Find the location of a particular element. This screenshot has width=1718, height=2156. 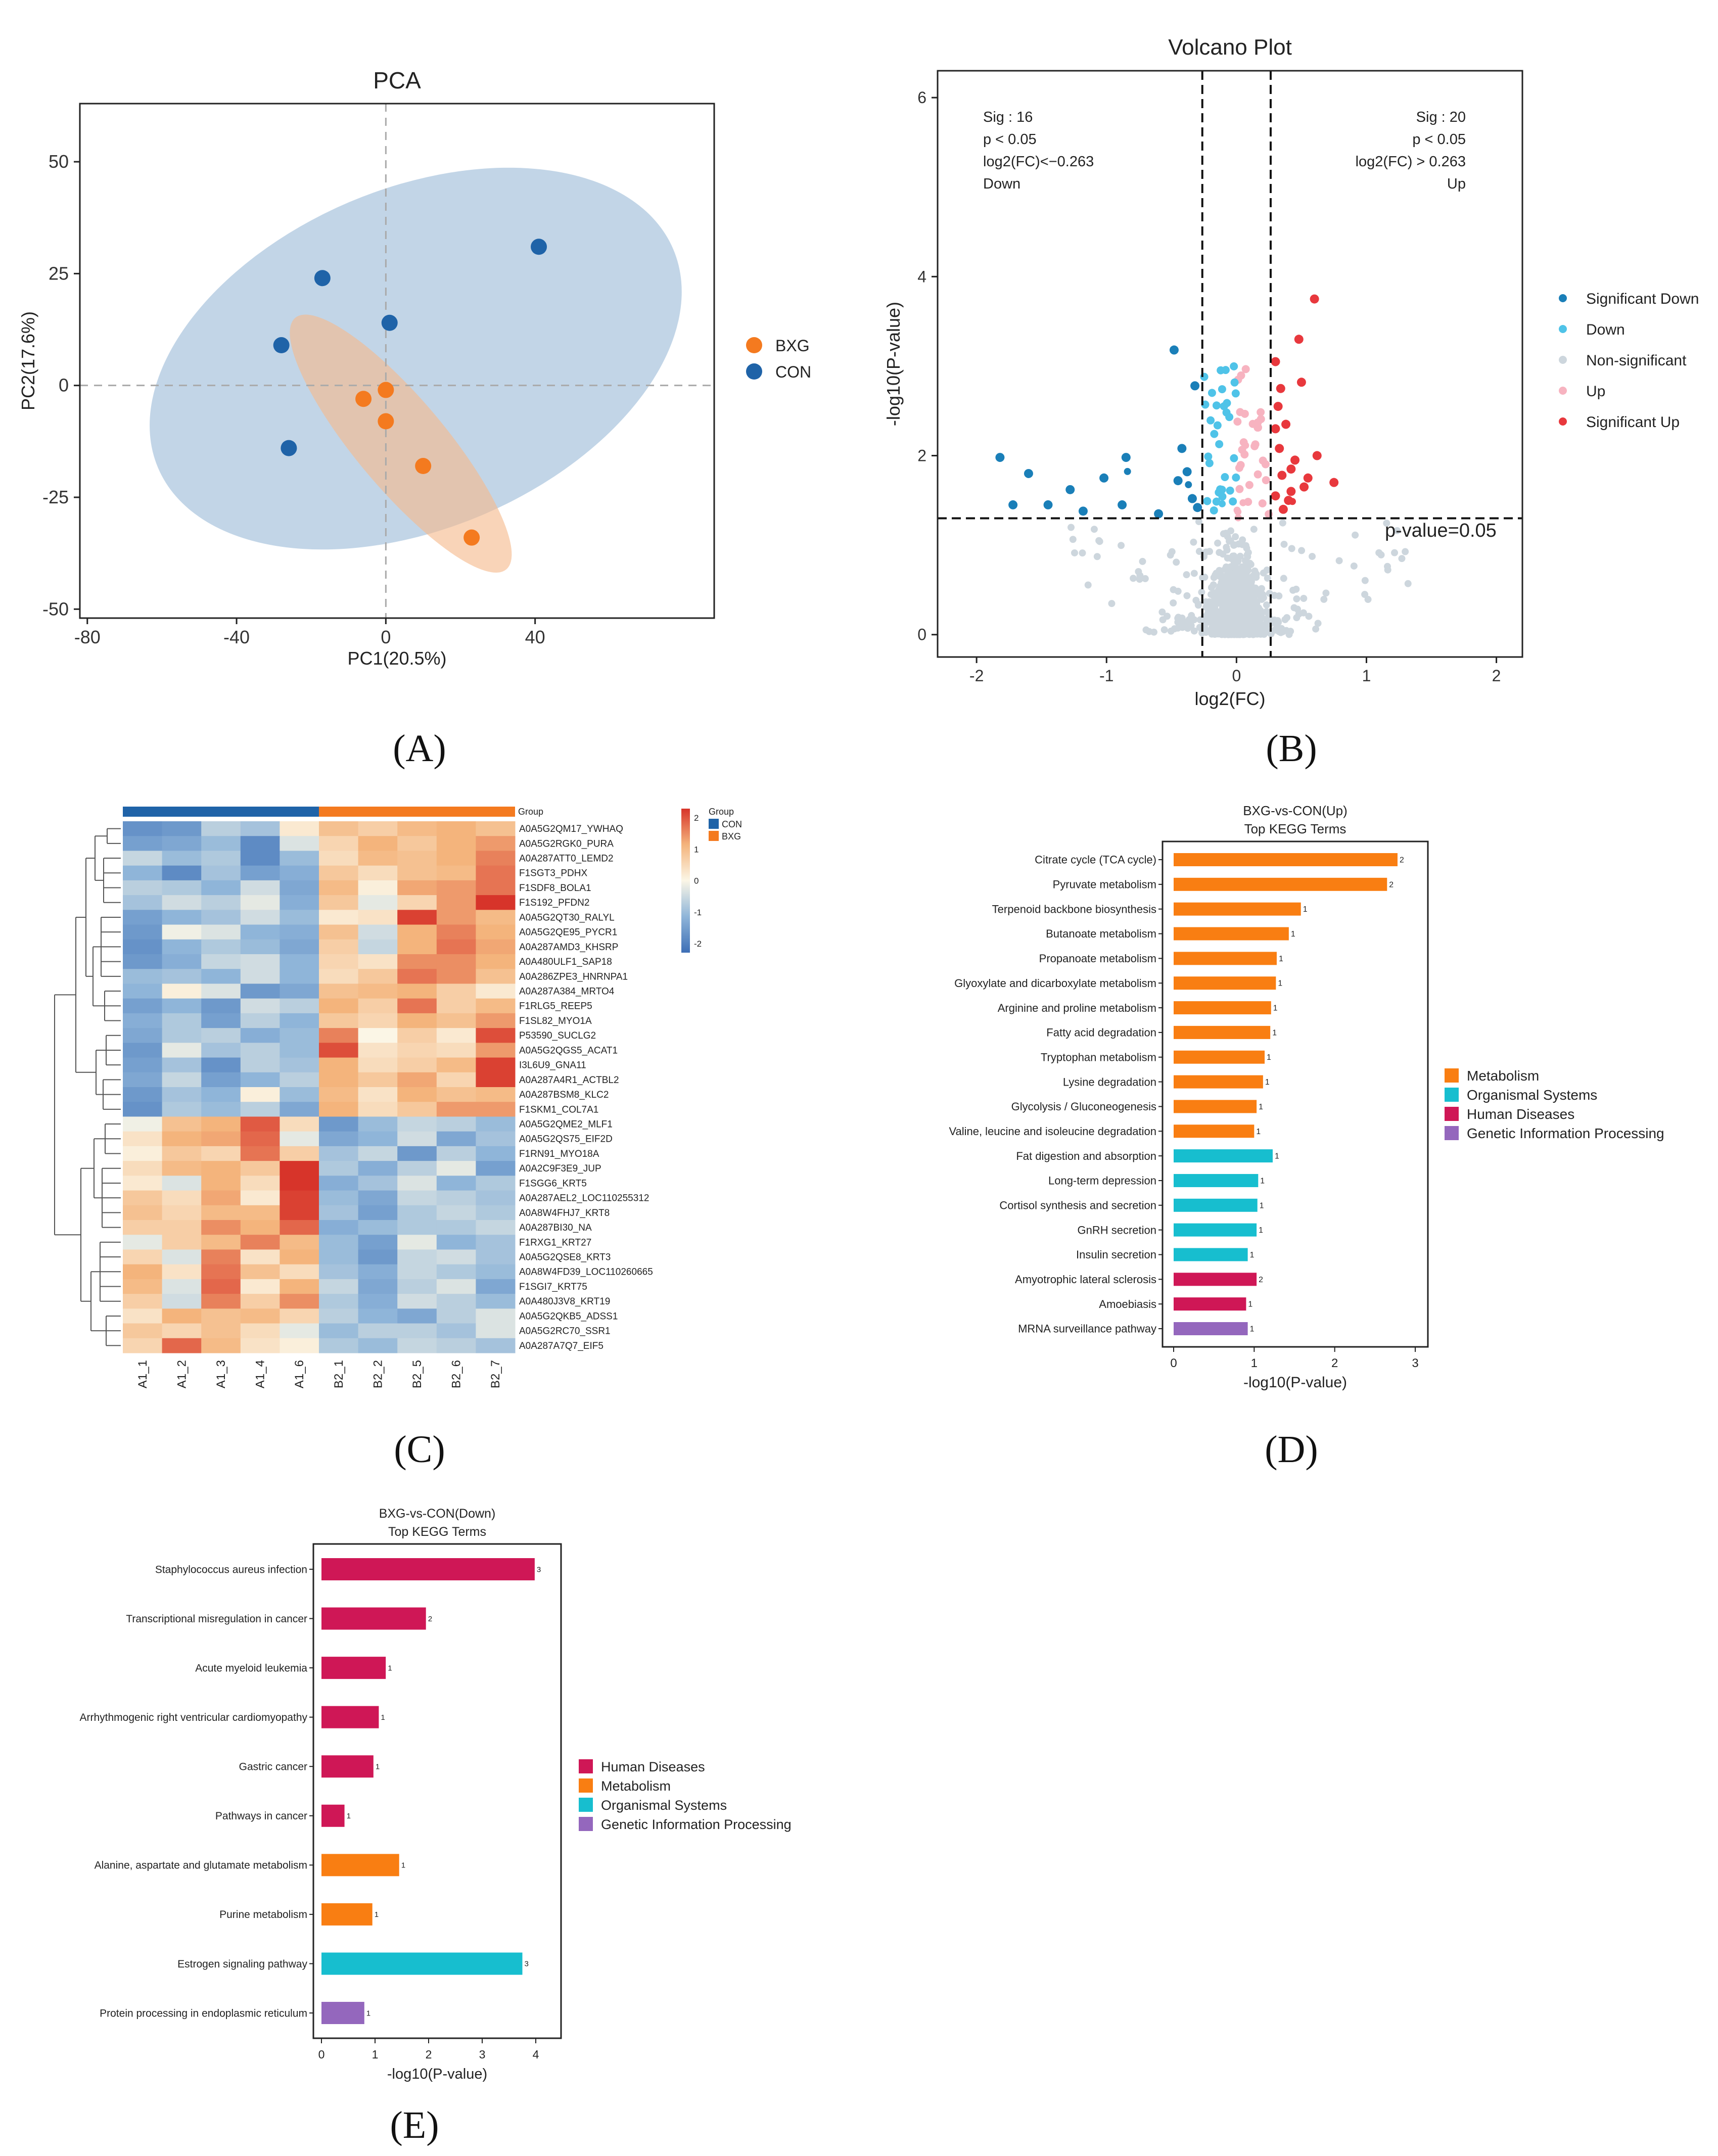

heatmap-colorbar-tick: 1 is located at coordinates (696, 849).